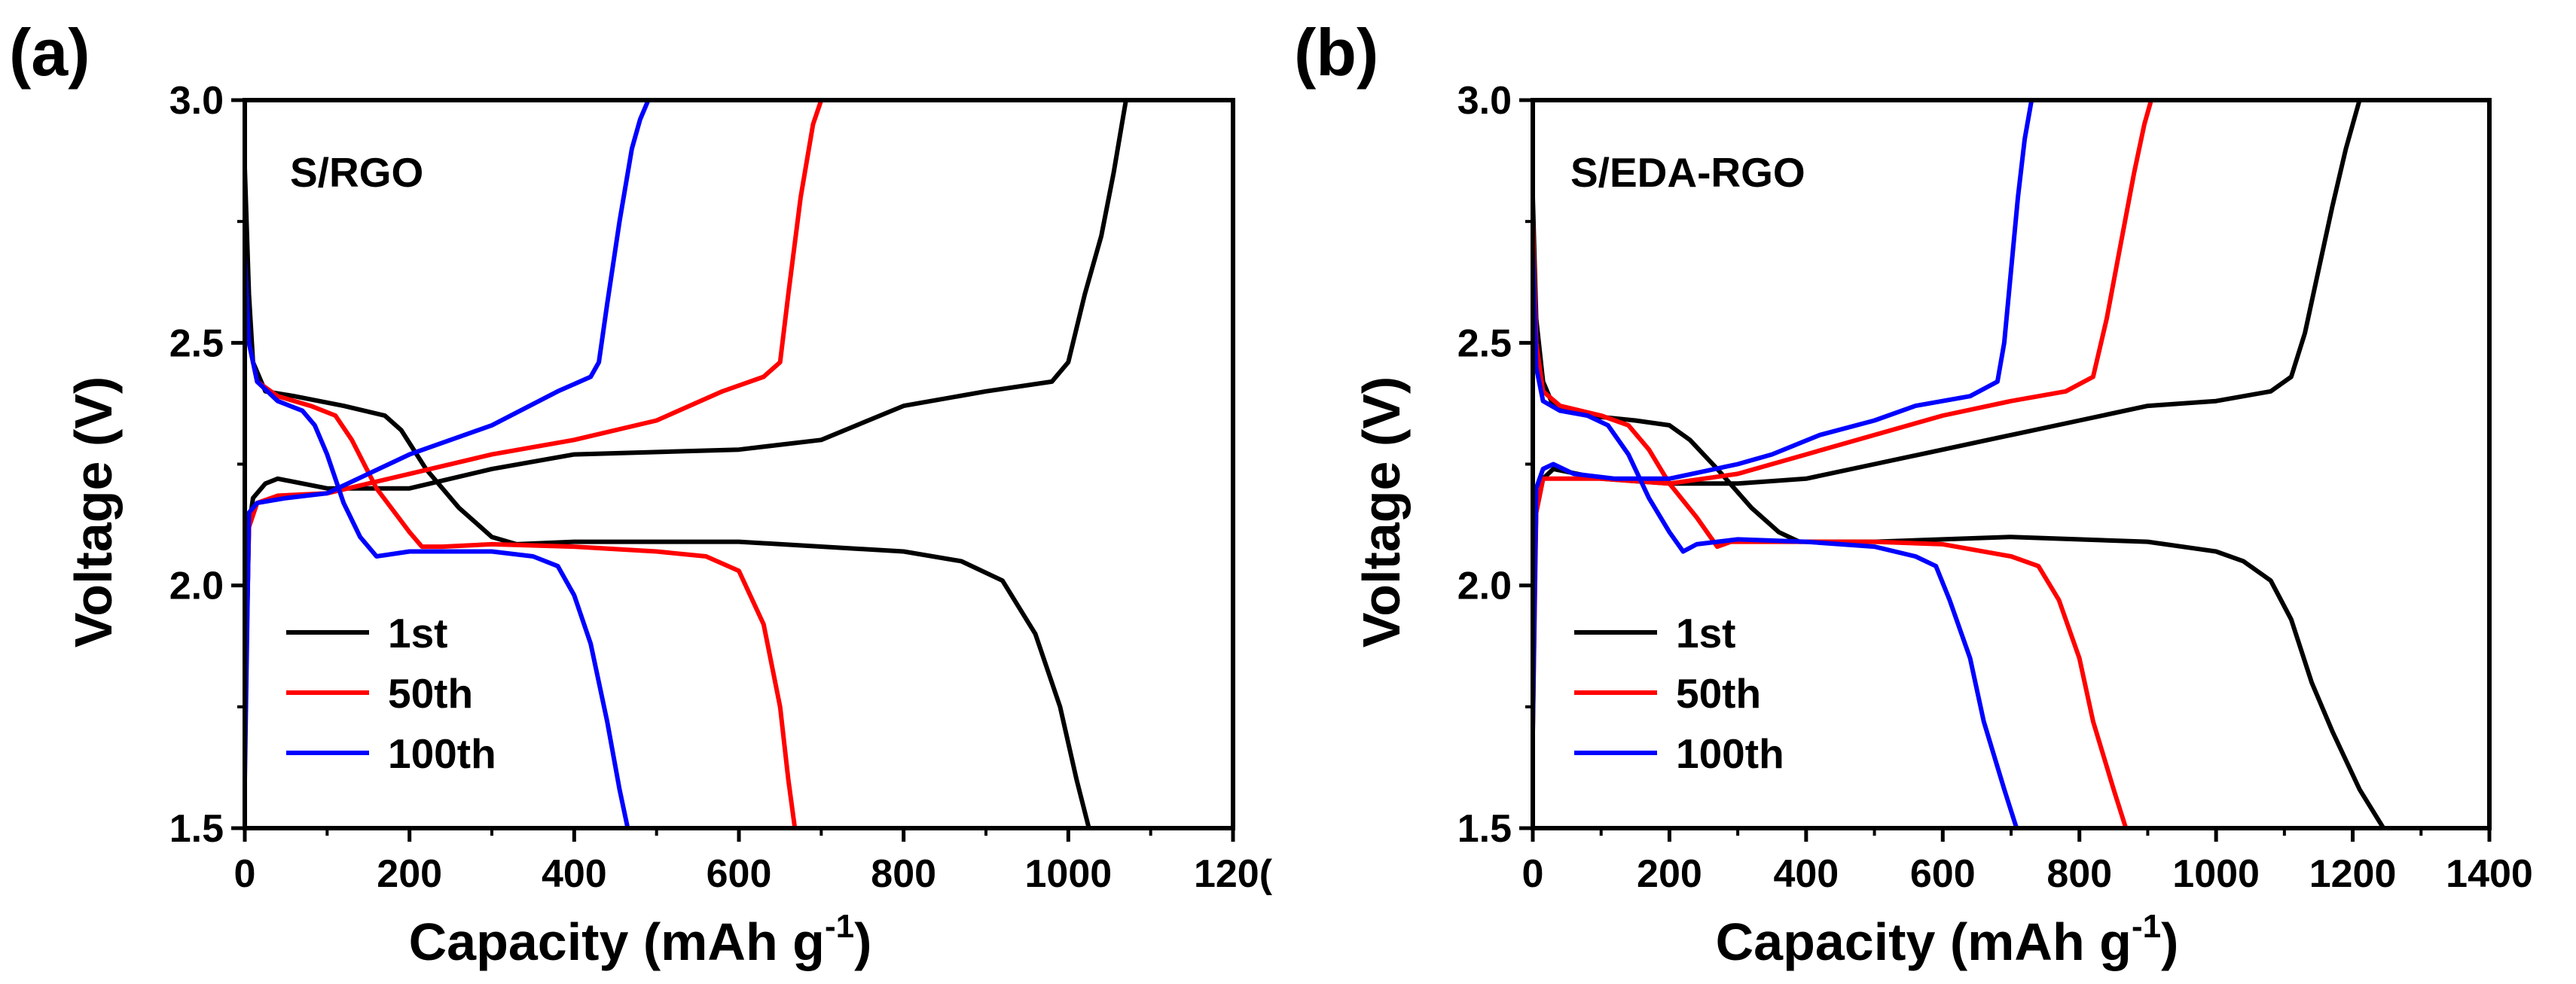  What do you see at coordinates (1382, 511) in the screenshot?
I see `panel-b-ylabel: Voltage (V)` at bounding box center [1382, 511].